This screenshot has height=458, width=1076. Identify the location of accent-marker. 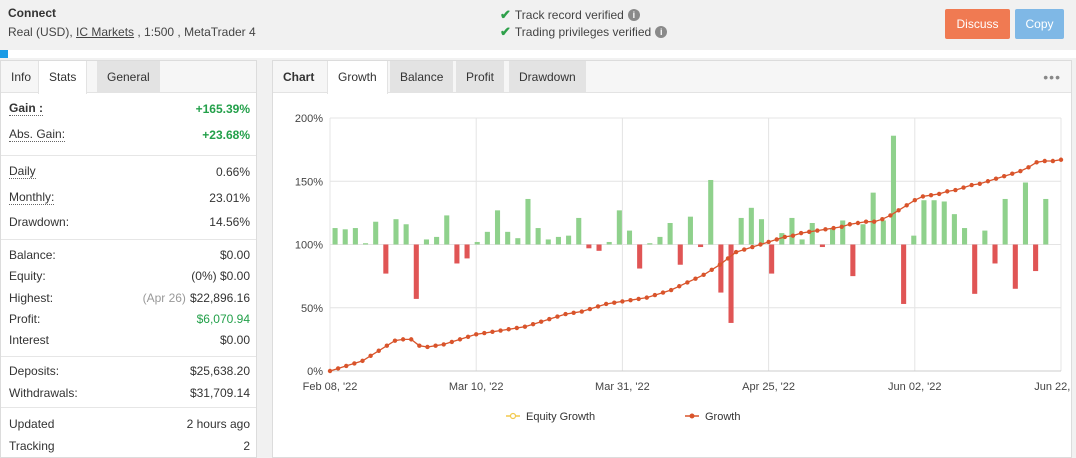
(4, 54).